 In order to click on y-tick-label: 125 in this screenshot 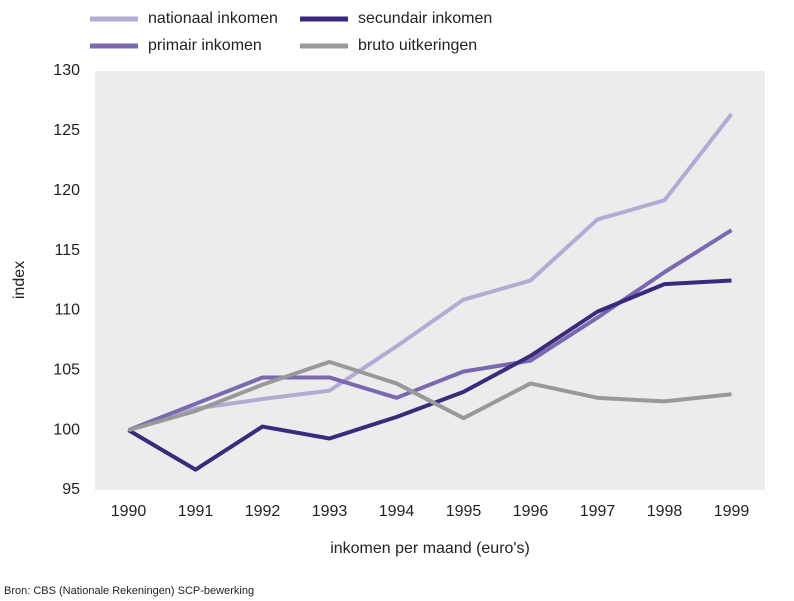, I will do `click(66, 130)`.